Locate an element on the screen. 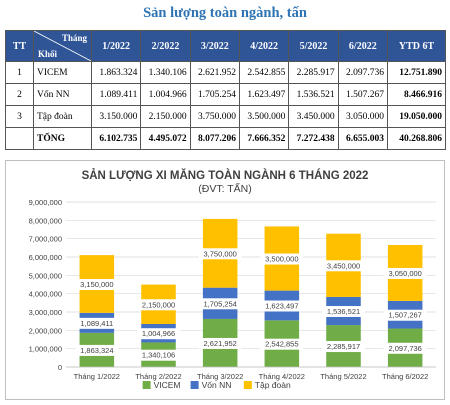 This screenshot has height=405, width=450. col-header: 1/2022 is located at coordinates (116, 46).